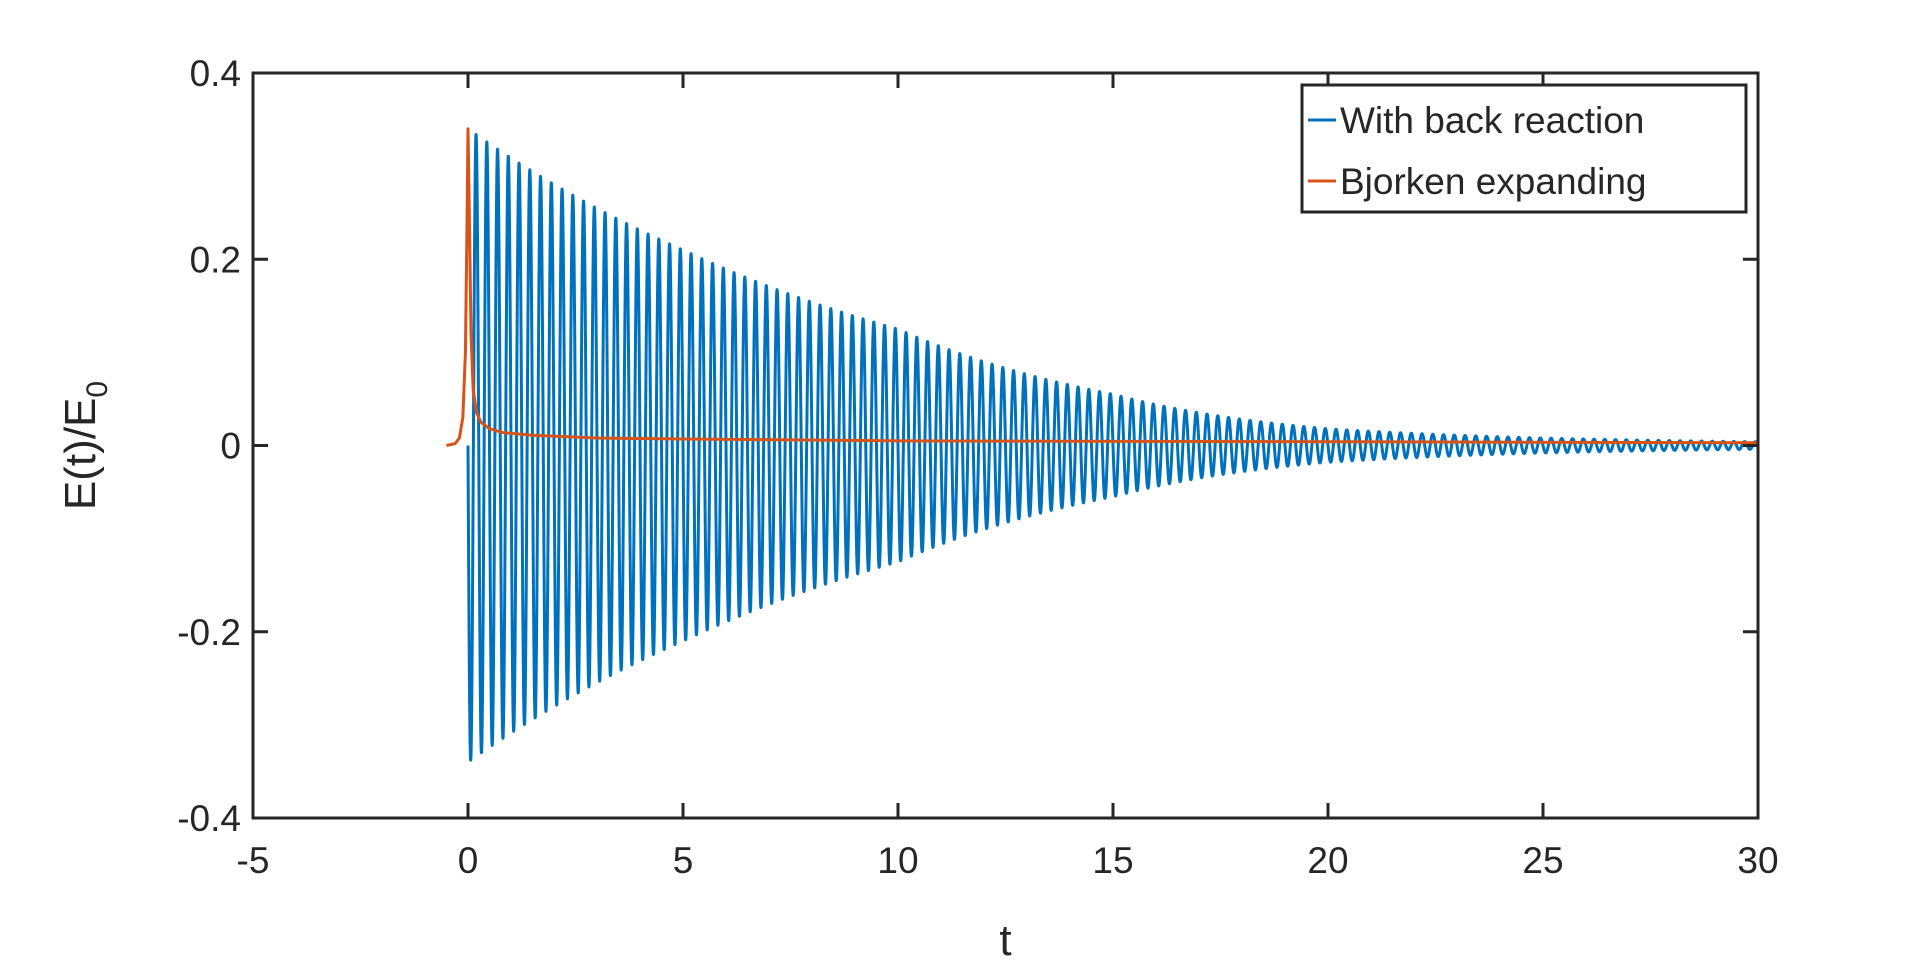  Describe the element at coordinates (468, 860) in the screenshot. I see `x-tick-label: 0` at that location.